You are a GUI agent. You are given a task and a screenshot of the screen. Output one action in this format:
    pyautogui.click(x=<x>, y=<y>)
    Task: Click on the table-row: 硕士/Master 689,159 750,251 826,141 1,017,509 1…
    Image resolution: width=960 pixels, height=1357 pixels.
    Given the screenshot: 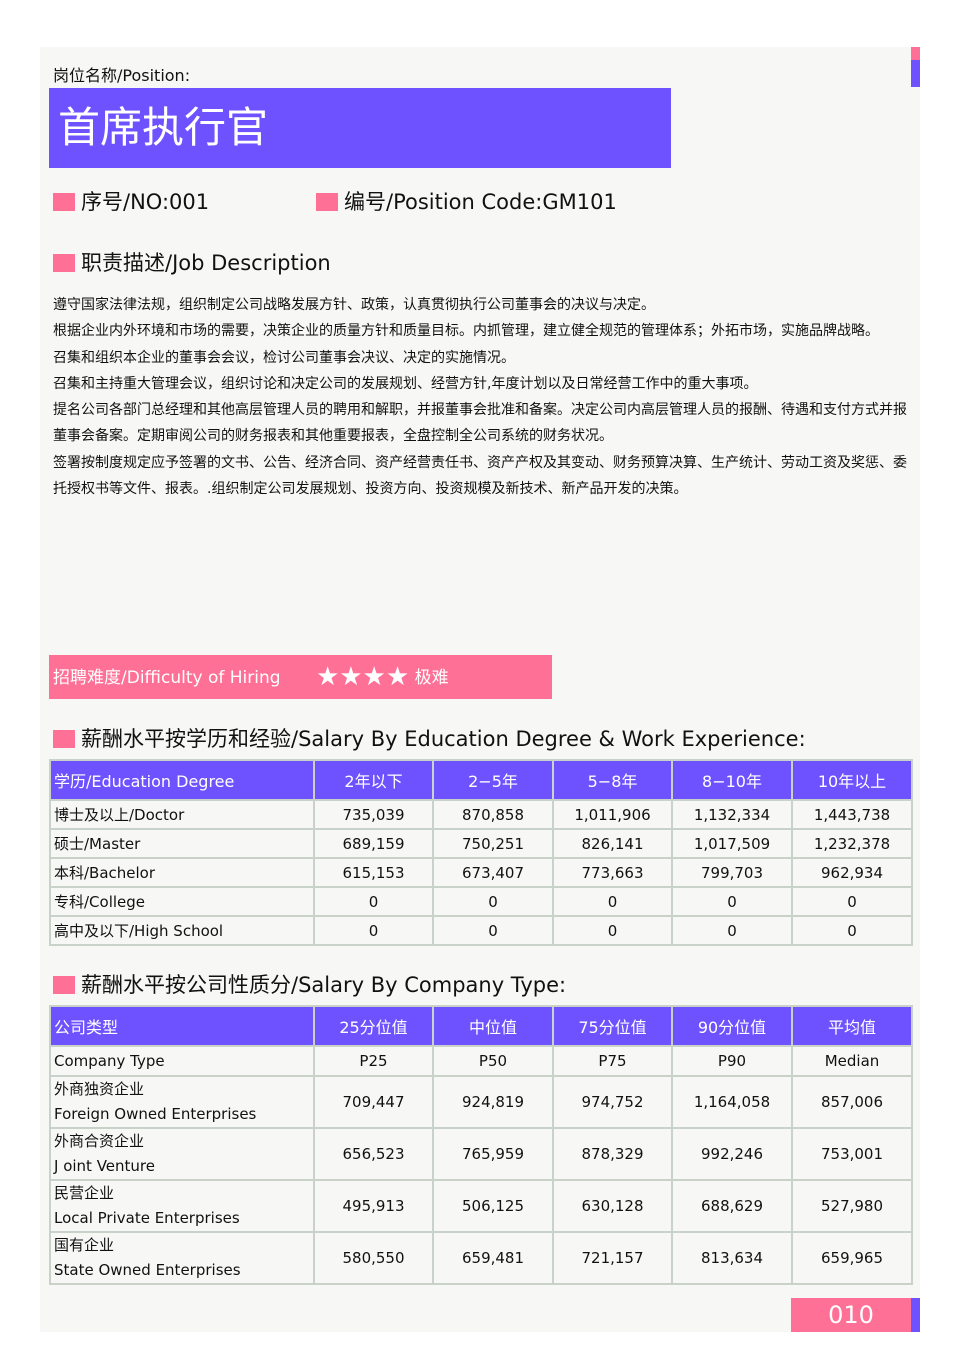 What is the action you would take?
    pyautogui.click(x=481, y=843)
    